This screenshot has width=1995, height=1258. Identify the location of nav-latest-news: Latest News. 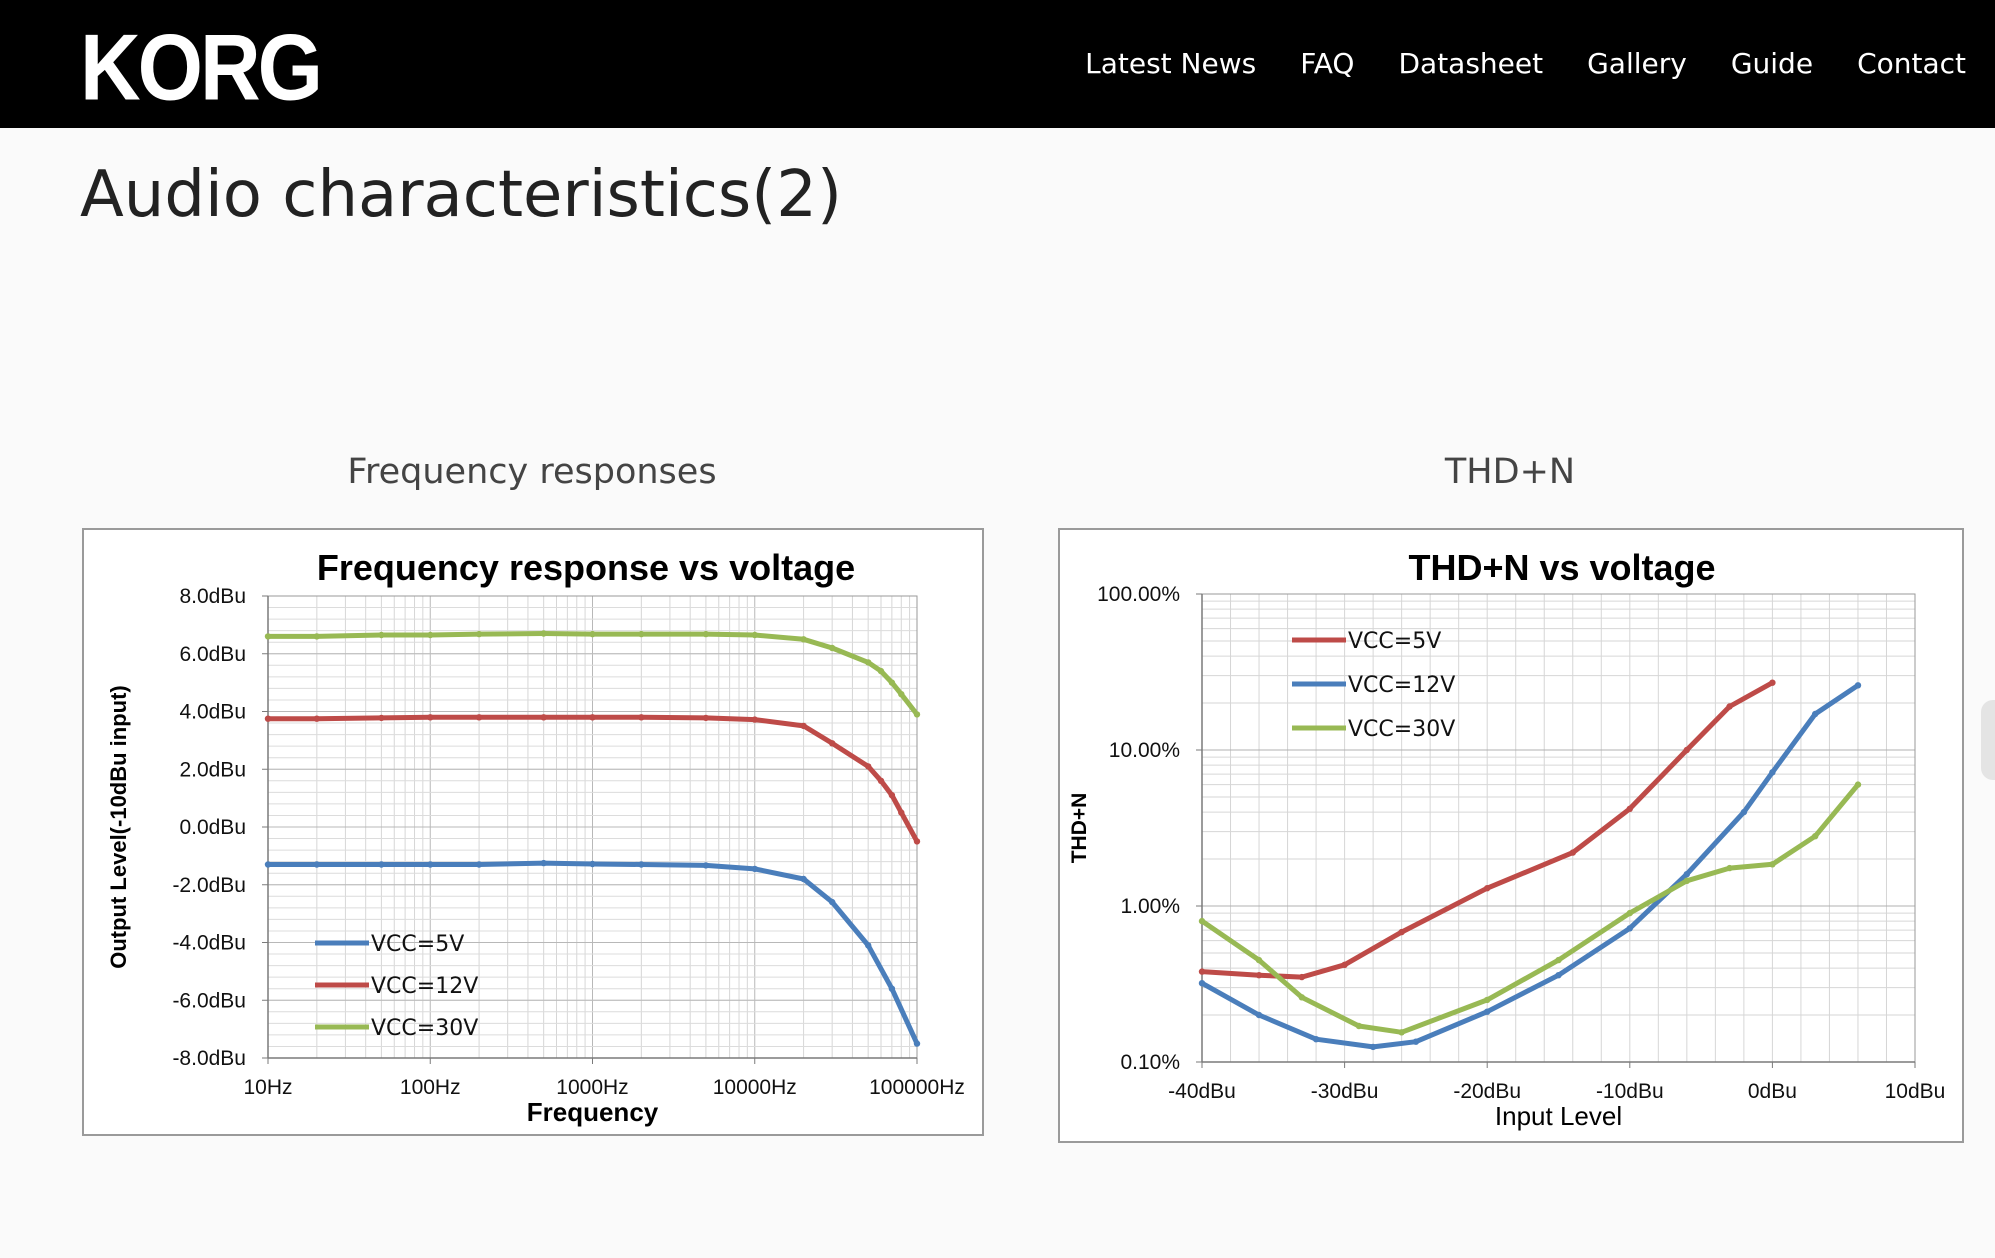
(1171, 63).